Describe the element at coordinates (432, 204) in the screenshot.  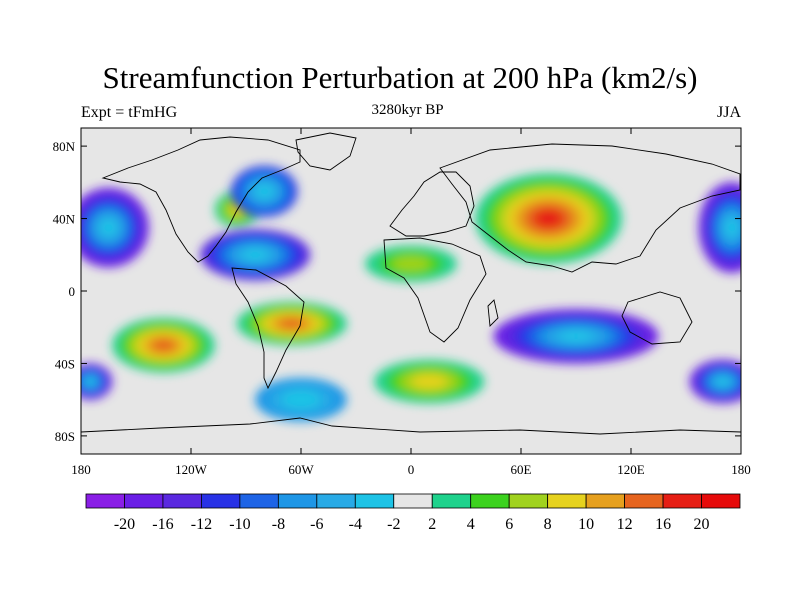
I see `coast-europe` at that location.